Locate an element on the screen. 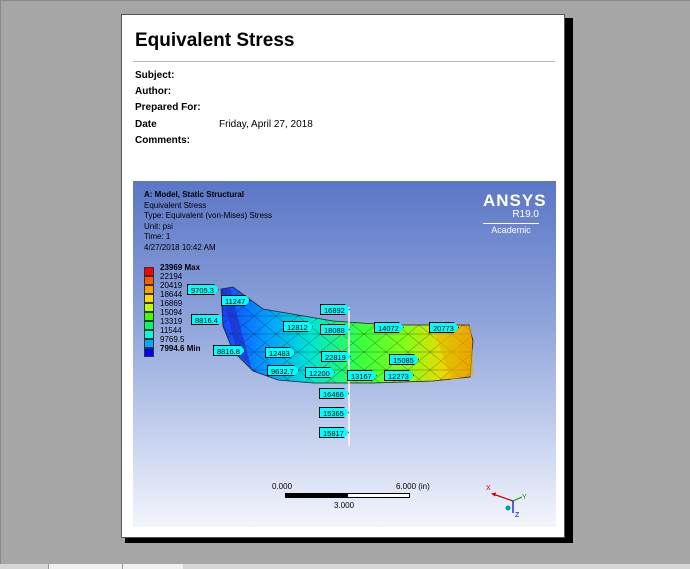  probe-label: 16892 is located at coordinates (335, 309).